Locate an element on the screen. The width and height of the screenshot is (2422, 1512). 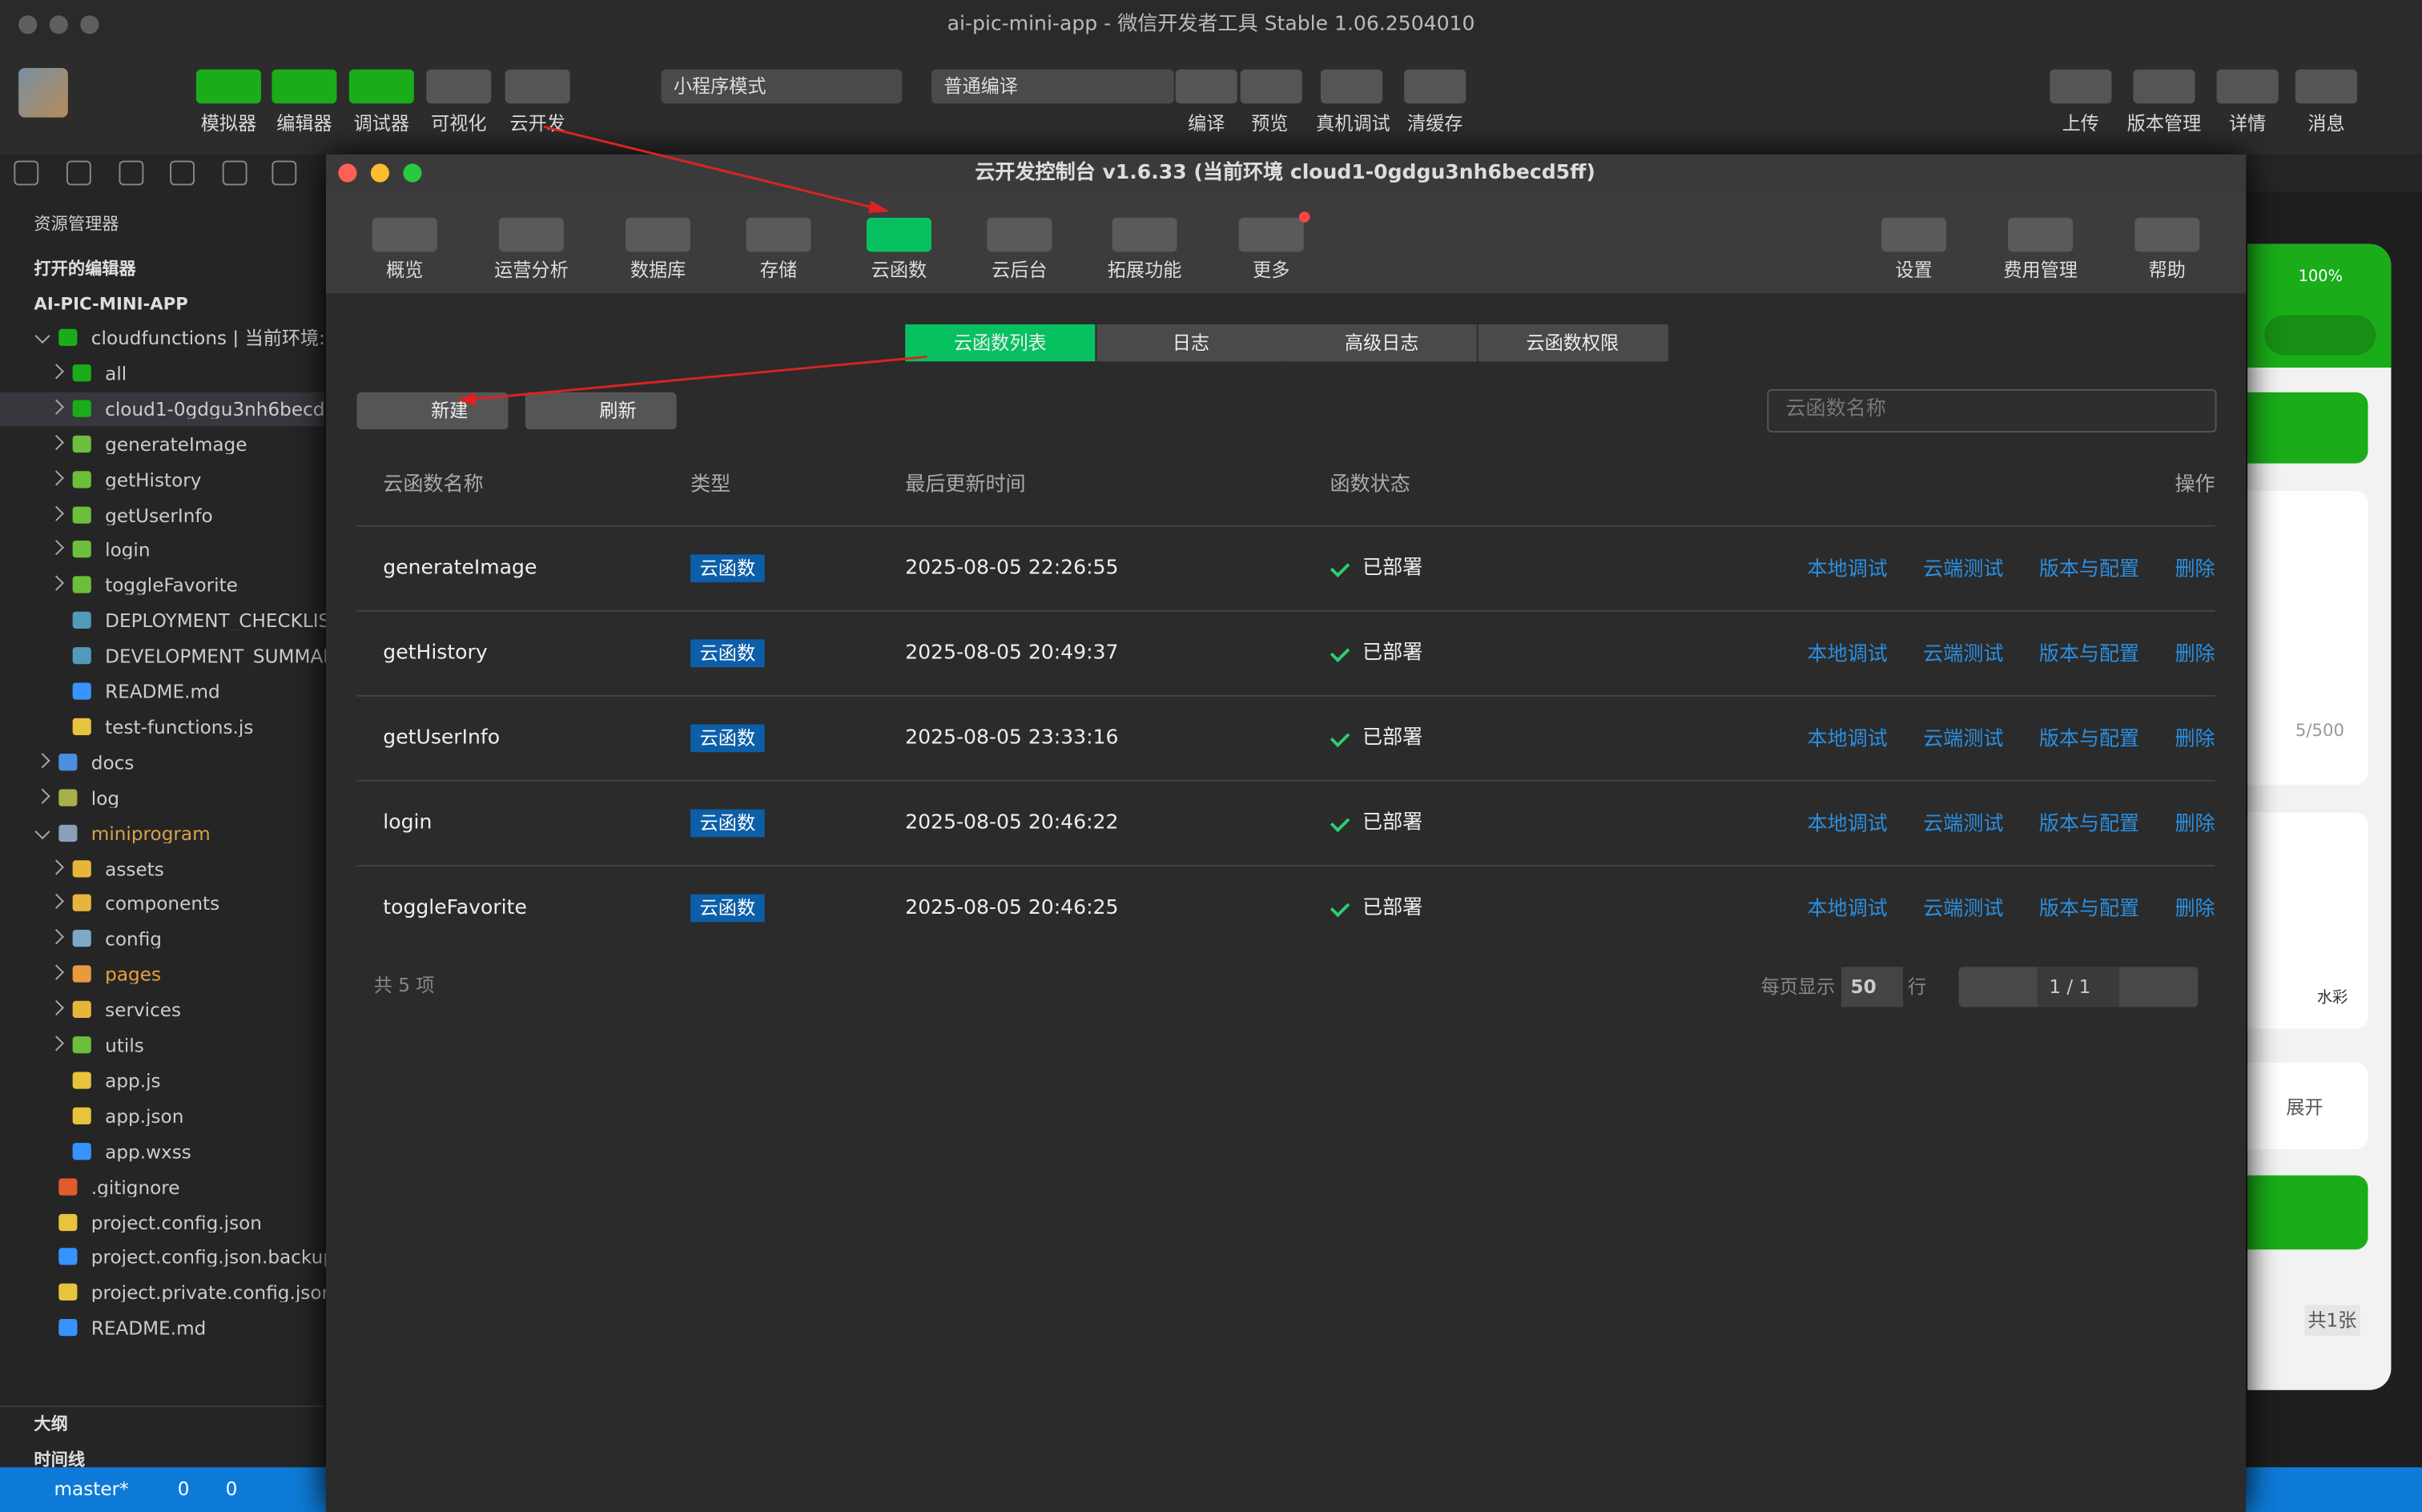
status-branch: master* is located at coordinates (92, 1489).